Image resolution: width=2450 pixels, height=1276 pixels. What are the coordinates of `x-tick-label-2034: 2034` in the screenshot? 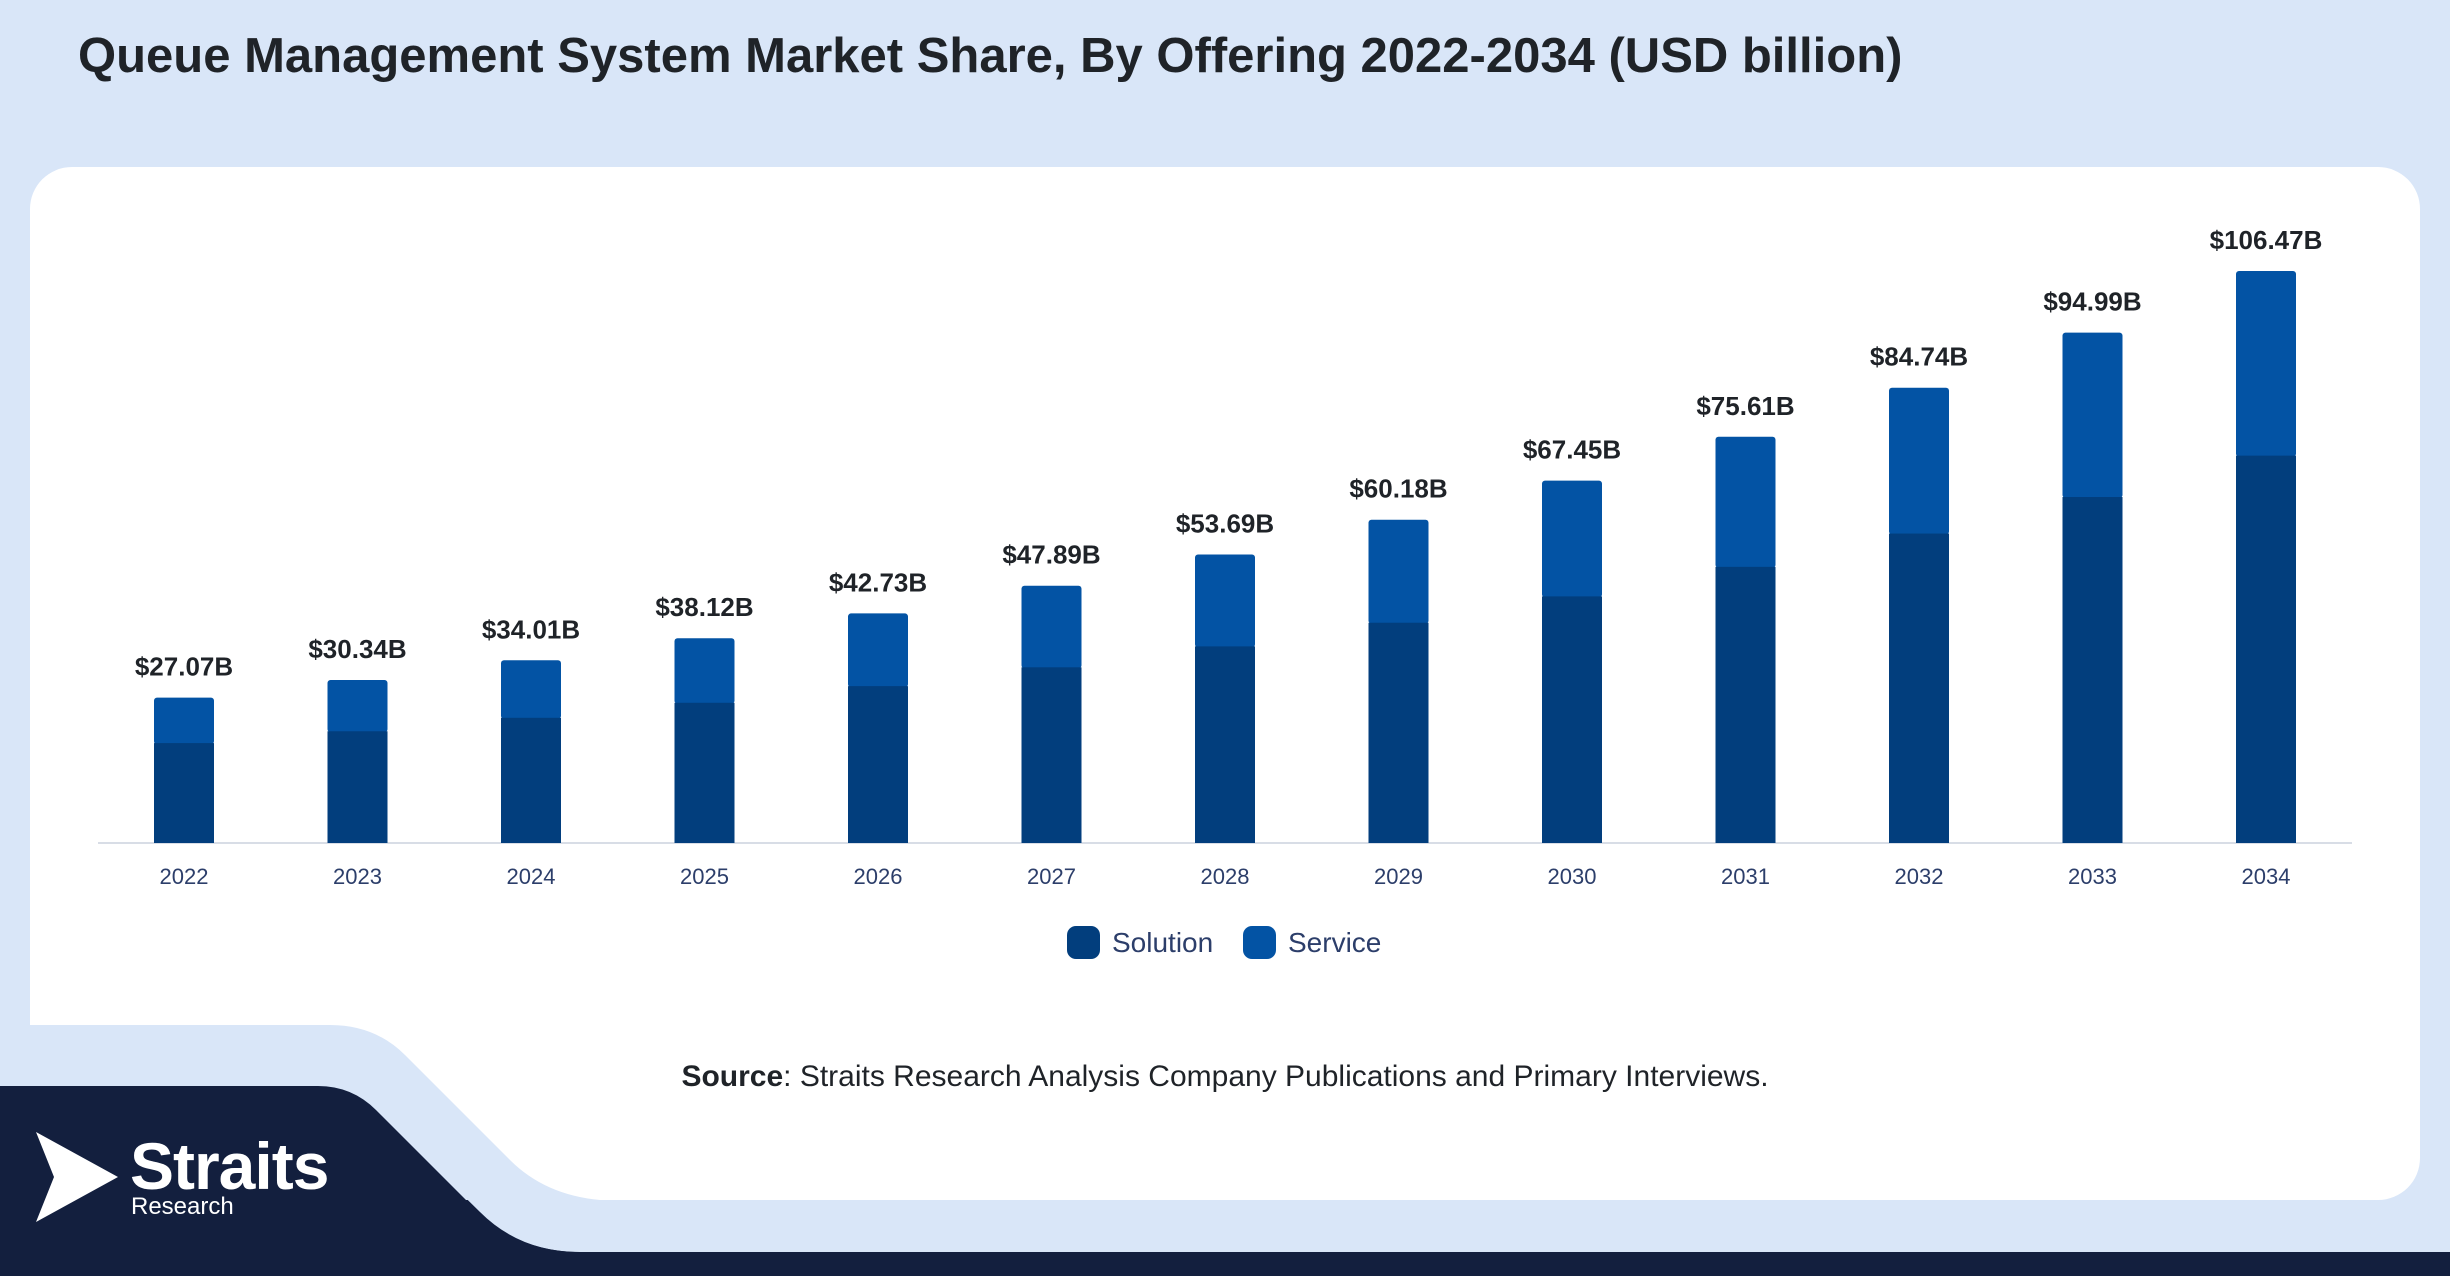 It's located at (2266, 876).